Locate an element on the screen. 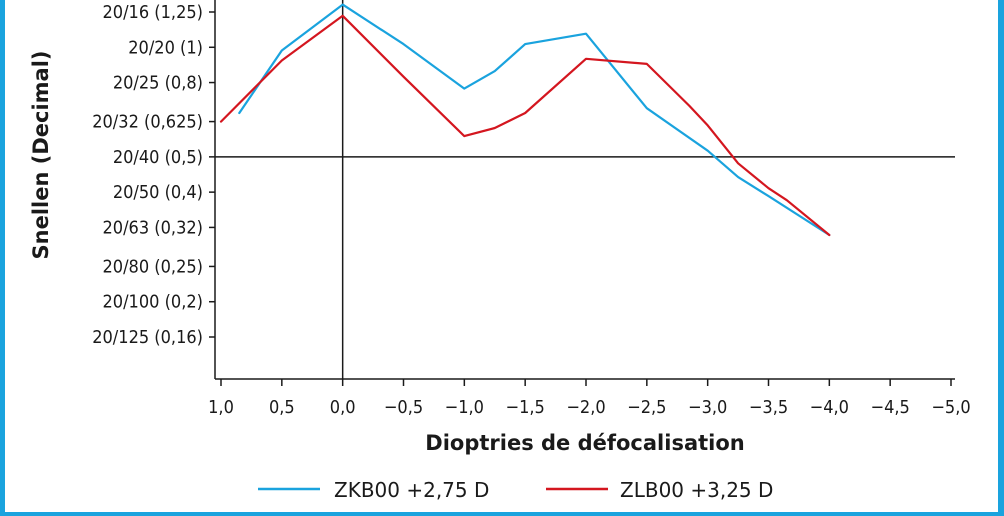 The height and width of the screenshot is (516, 1004). x-tick-label: −2,5 is located at coordinates (646, 407).